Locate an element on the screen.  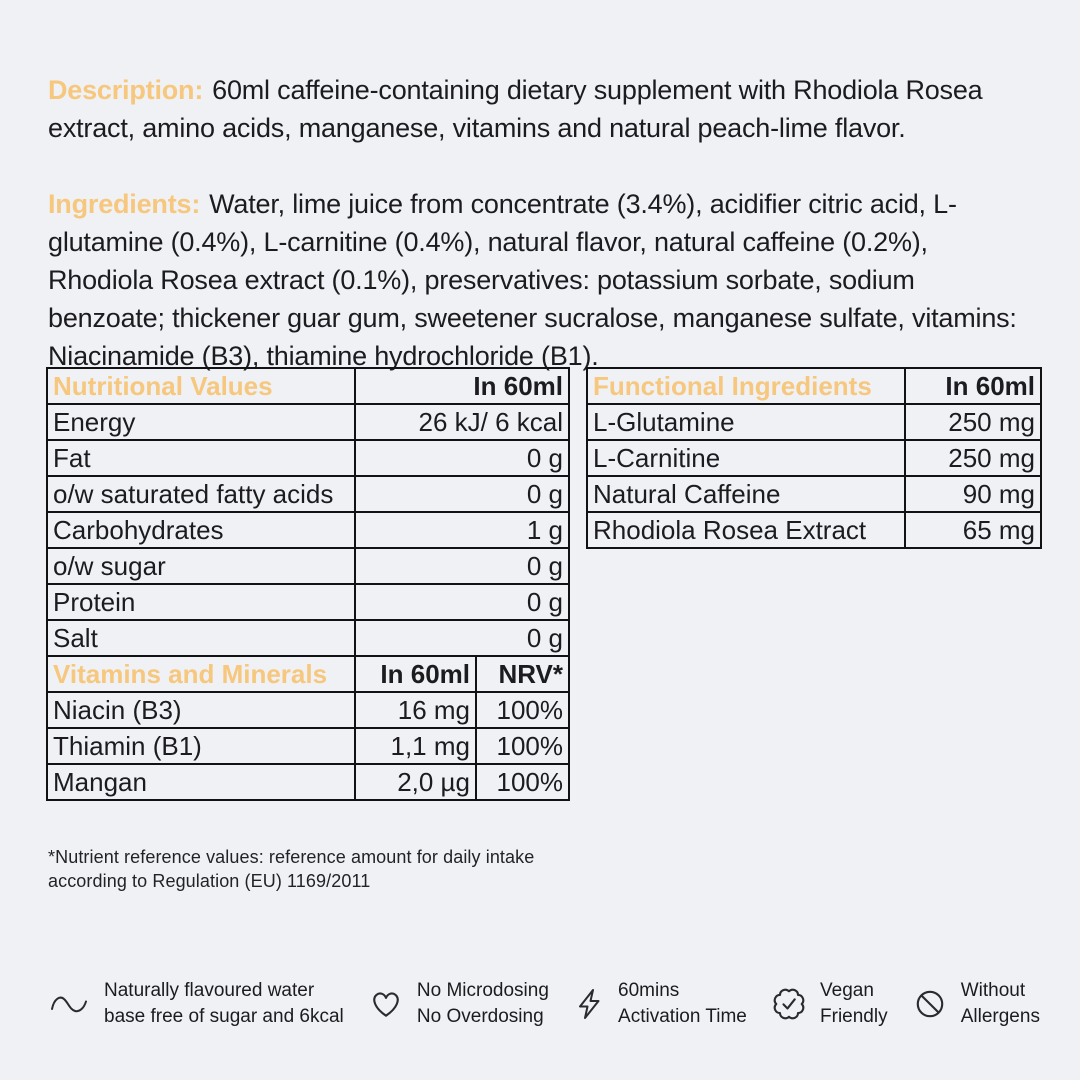
nutrient-value: 26 kJ/ 6 kcal is located at coordinates (462, 422).